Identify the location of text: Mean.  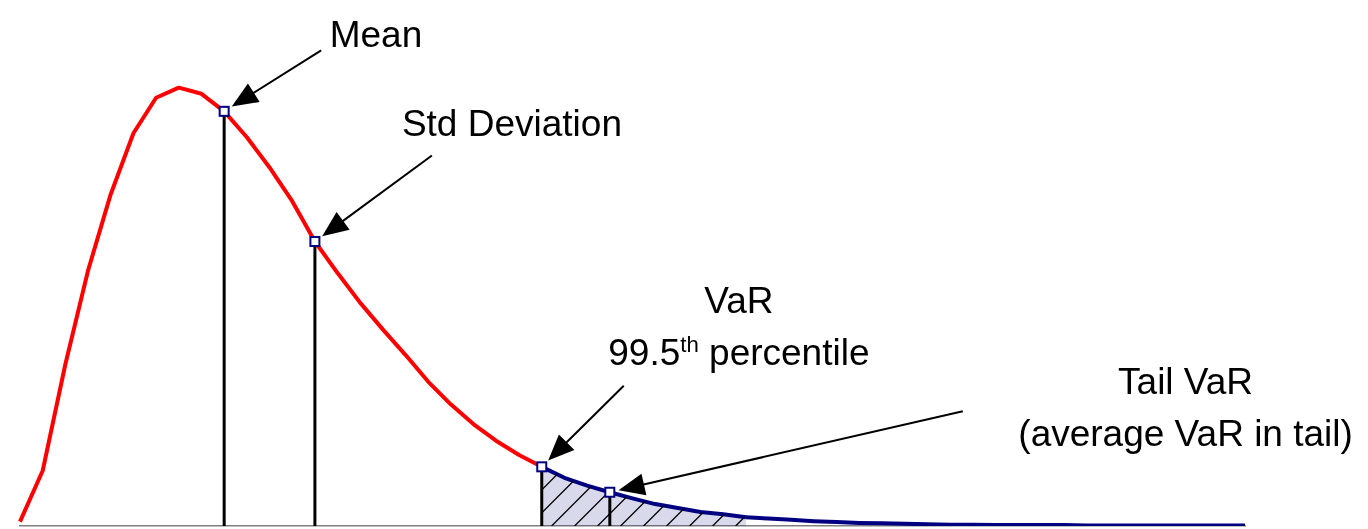
(376, 35).